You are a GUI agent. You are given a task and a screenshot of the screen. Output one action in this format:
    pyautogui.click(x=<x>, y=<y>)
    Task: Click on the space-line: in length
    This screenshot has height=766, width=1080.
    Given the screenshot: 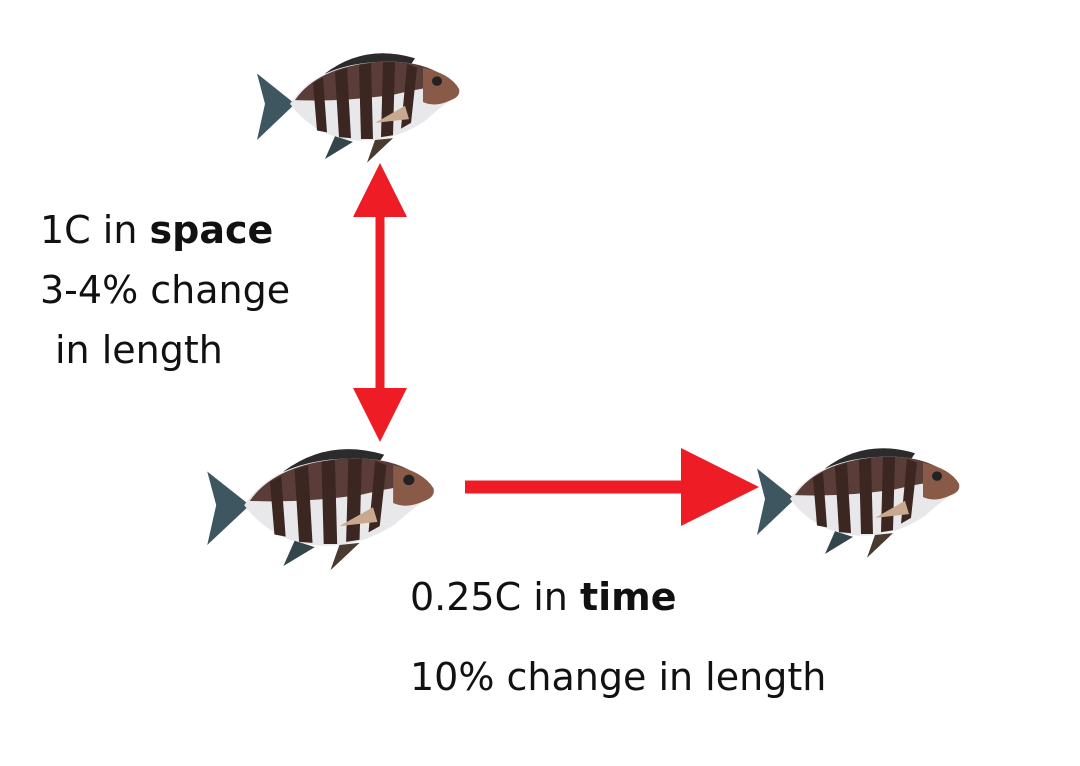 What is the action you would take?
    pyautogui.click(x=139, y=350)
    